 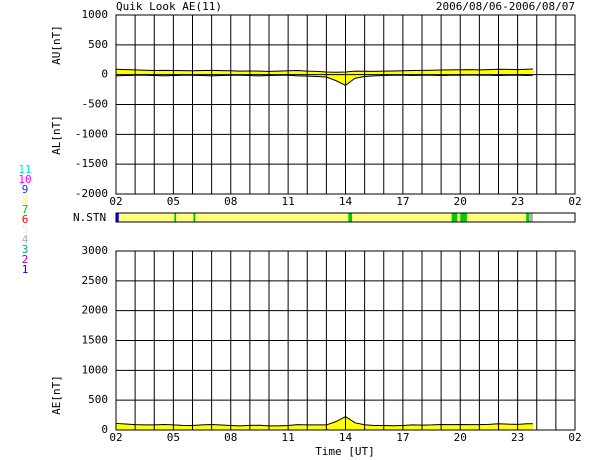 What do you see at coordinates (56, 45) in the screenshot?
I see `y-axis-label: AU[nT]` at bounding box center [56, 45].